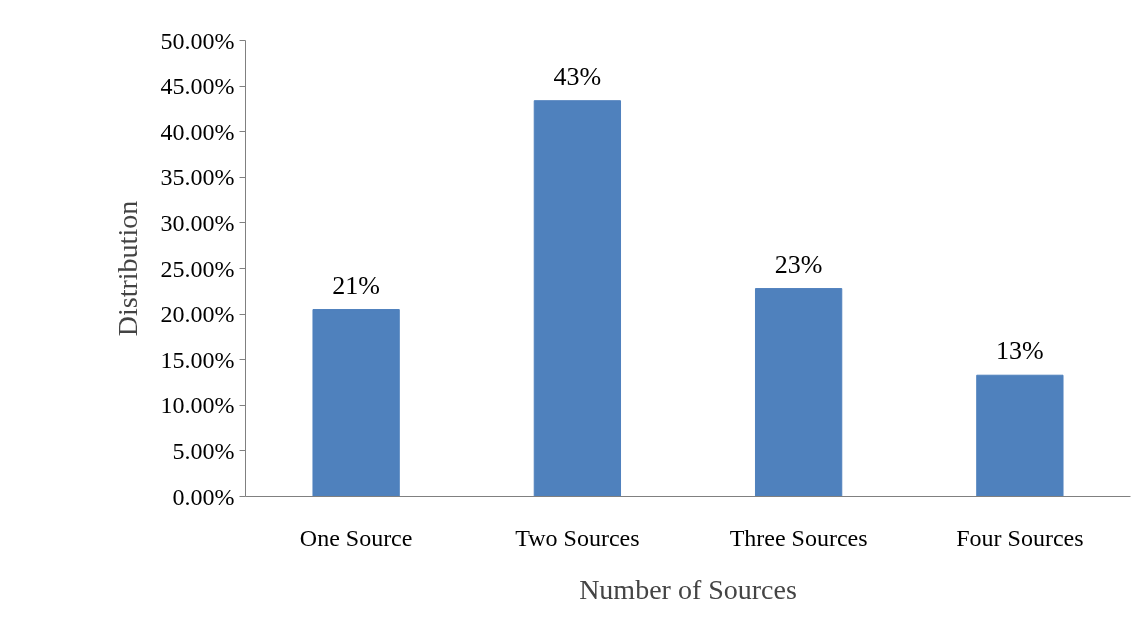 This screenshot has width=1147, height=640. Describe the element at coordinates (356, 537) in the screenshot. I see `x-tick-label: One Source` at that location.